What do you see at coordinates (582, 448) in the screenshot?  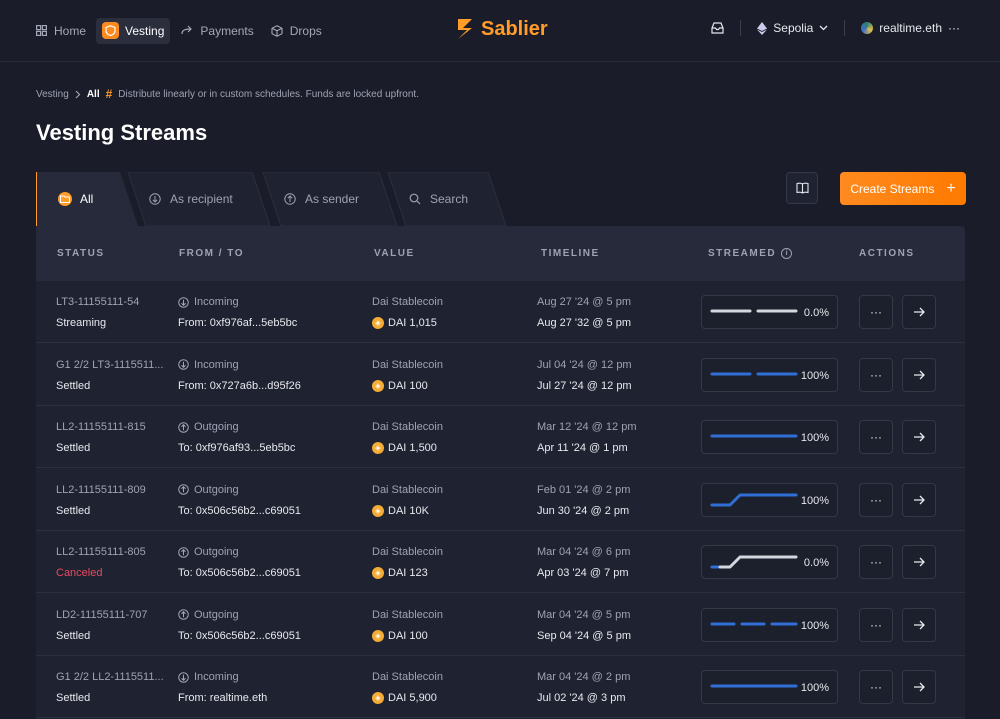 I see `timeline-end: Apr 11 '24 @ 1 pm` at bounding box center [582, 448].